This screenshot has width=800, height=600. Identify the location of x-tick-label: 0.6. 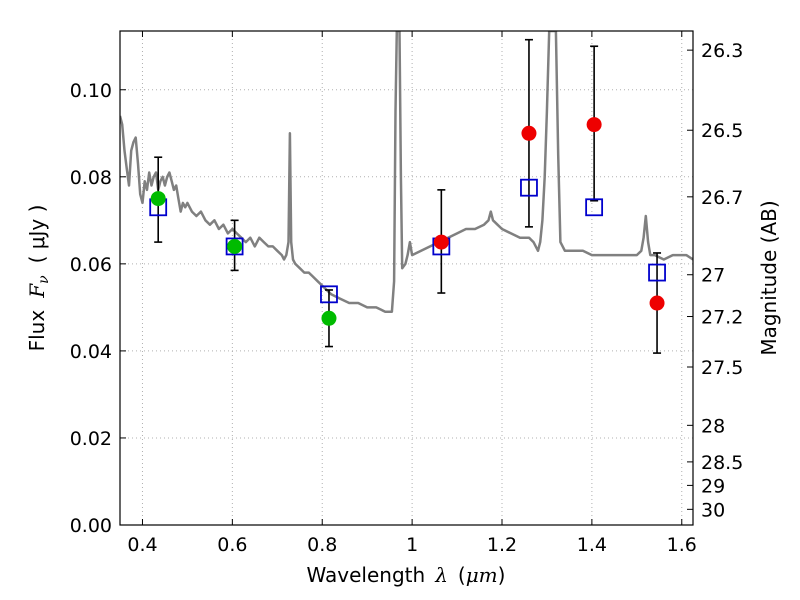
(232, 545).